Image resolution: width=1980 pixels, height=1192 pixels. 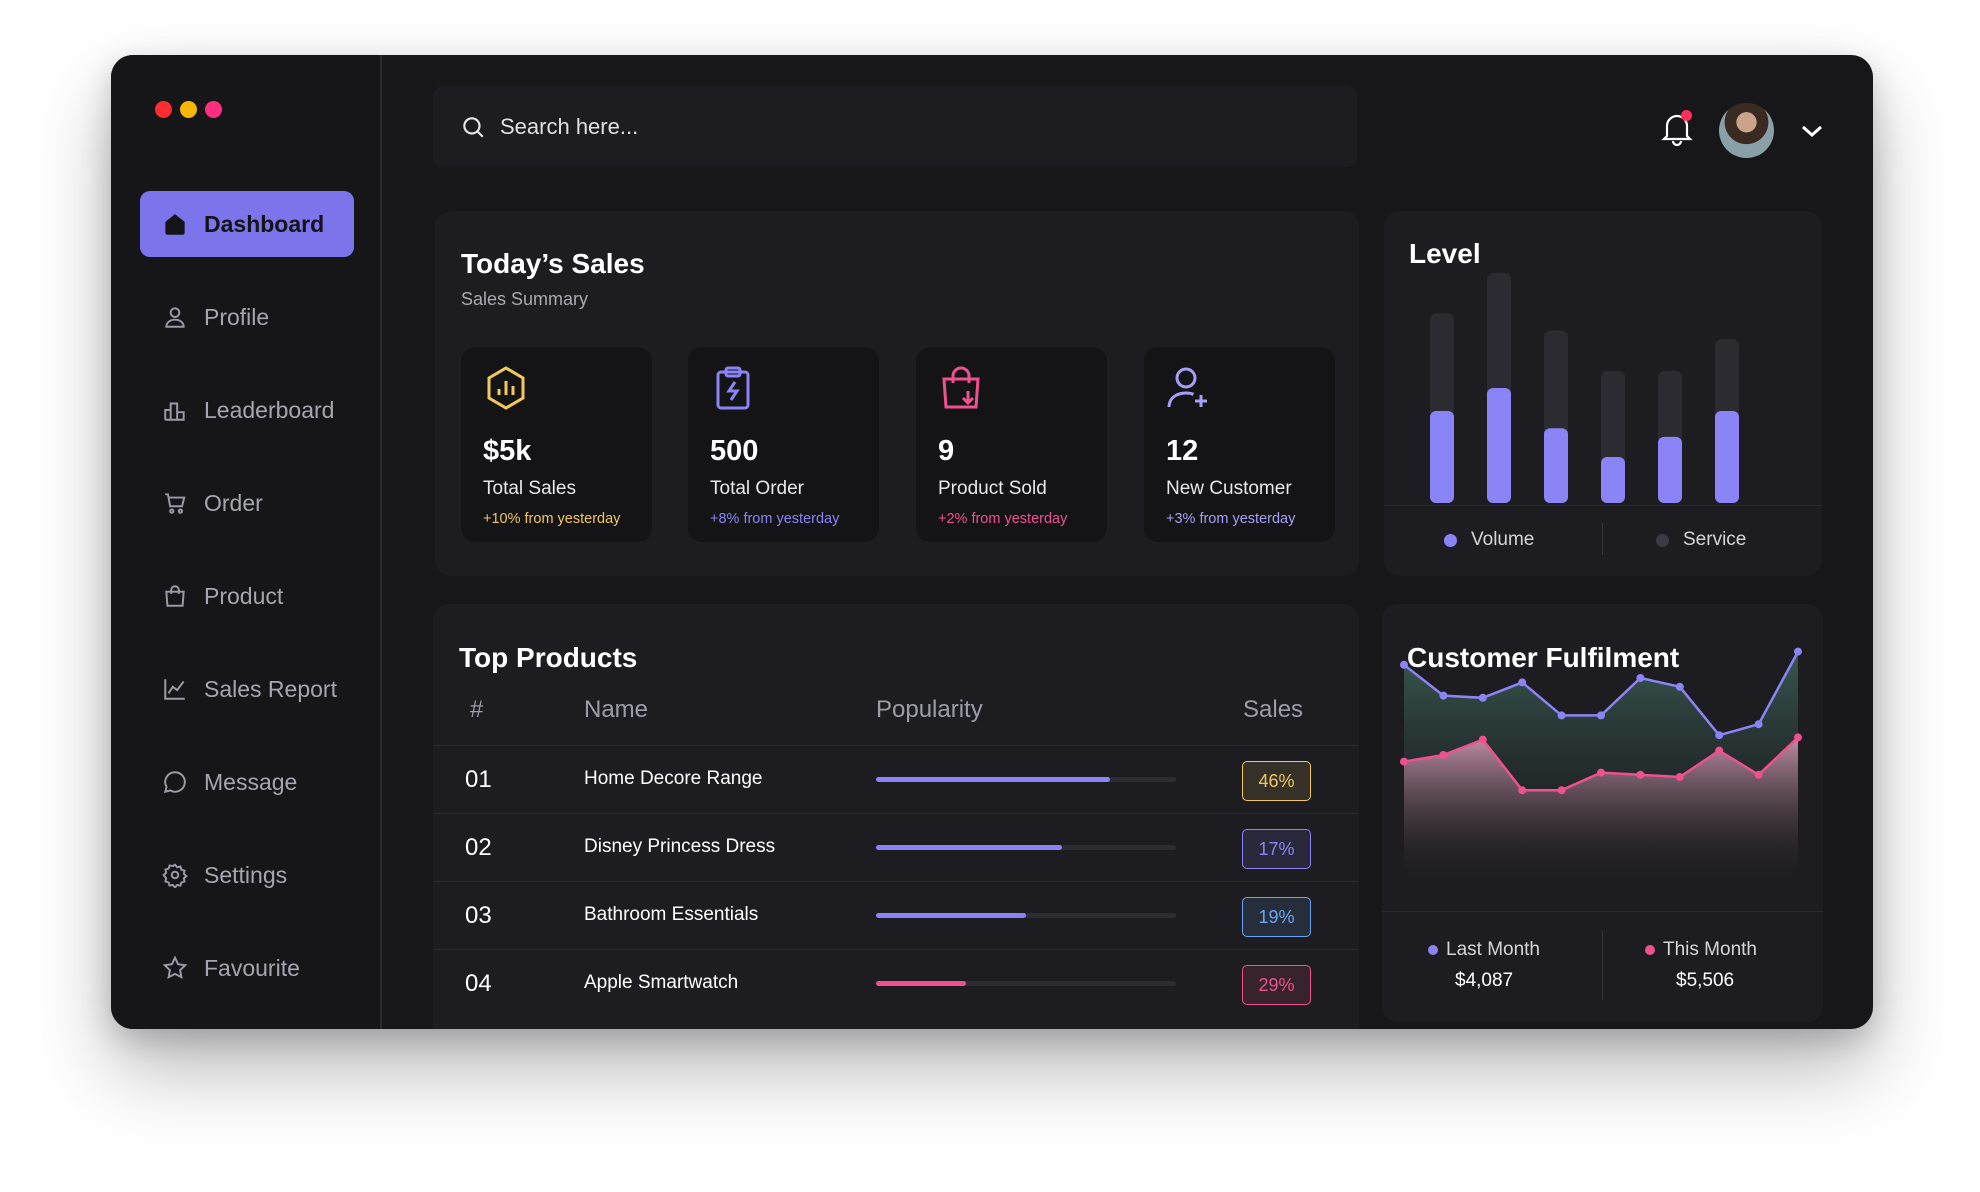 What do you see at coordinates (1602, 539) in the screenshot?
I see `legend-divider` at bounding box center [1602, 539].